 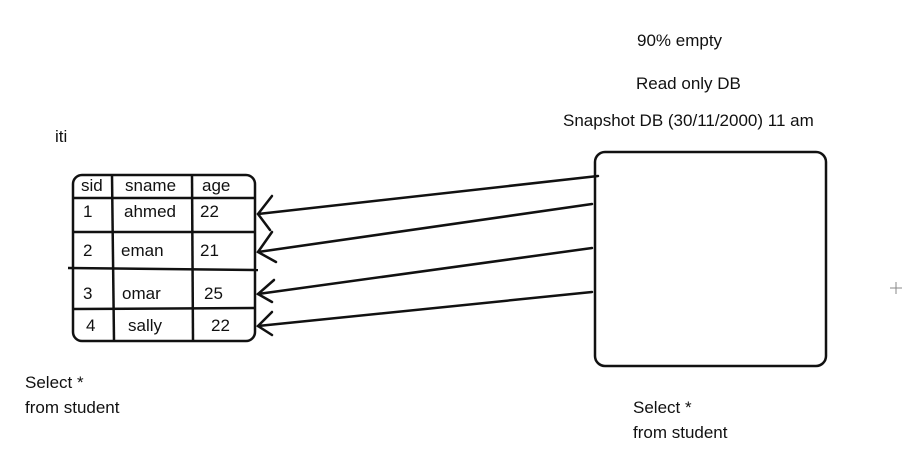 I want to click on student-table-border, so click(x=164, y=258).